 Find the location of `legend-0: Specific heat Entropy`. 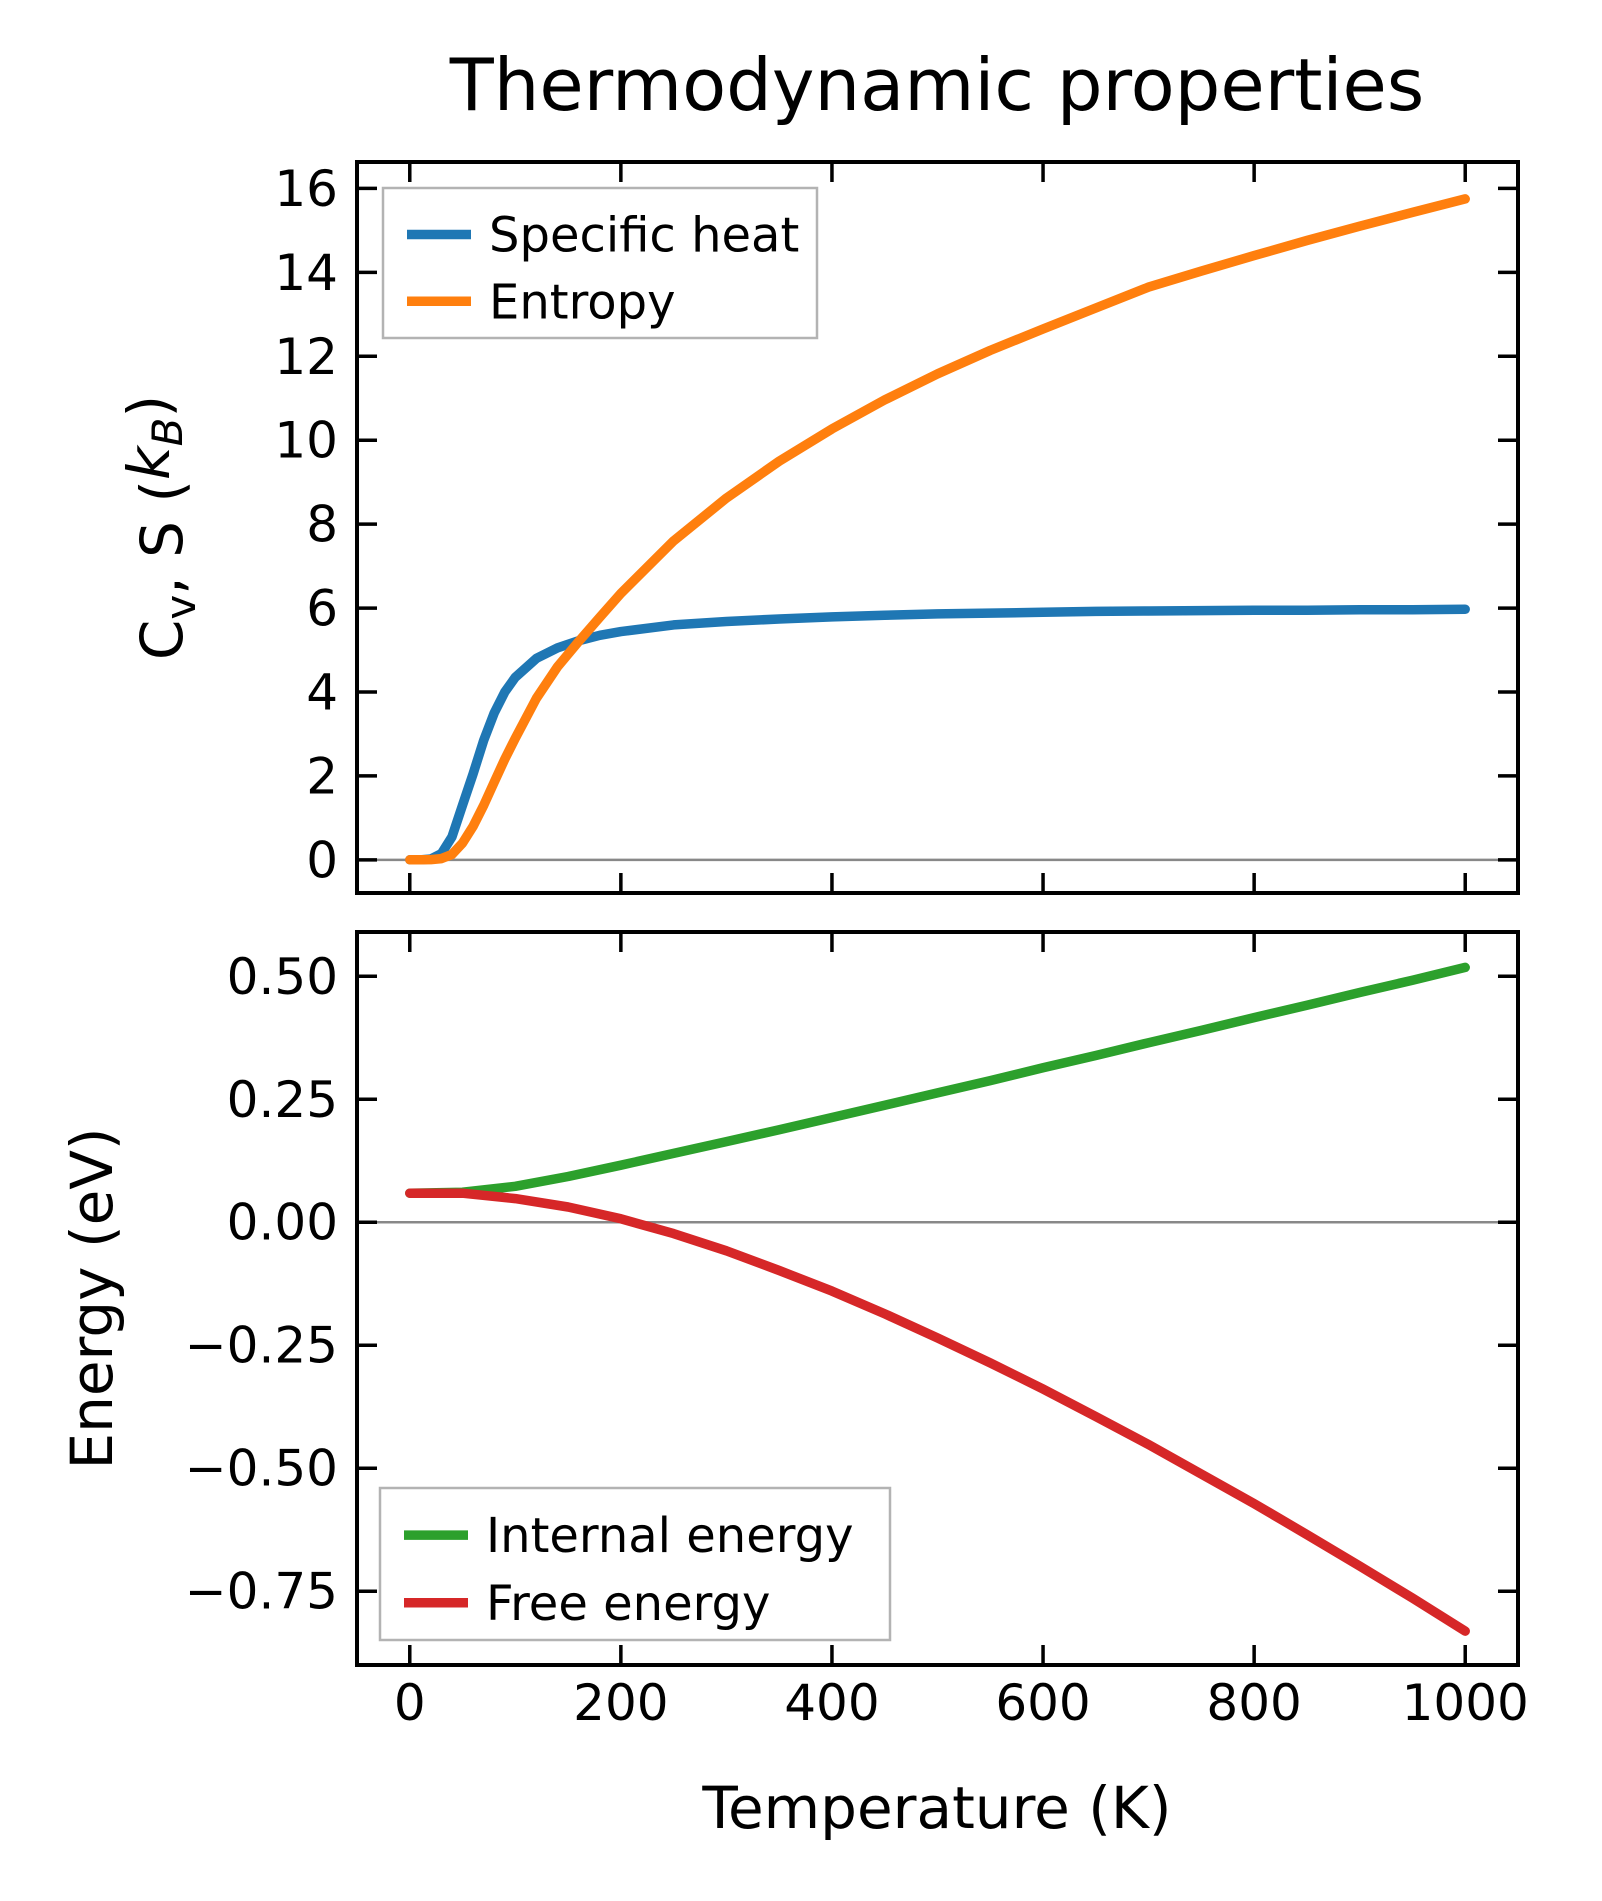

legend-0: Specific heat Entropy is located at coordinates (600, 263).